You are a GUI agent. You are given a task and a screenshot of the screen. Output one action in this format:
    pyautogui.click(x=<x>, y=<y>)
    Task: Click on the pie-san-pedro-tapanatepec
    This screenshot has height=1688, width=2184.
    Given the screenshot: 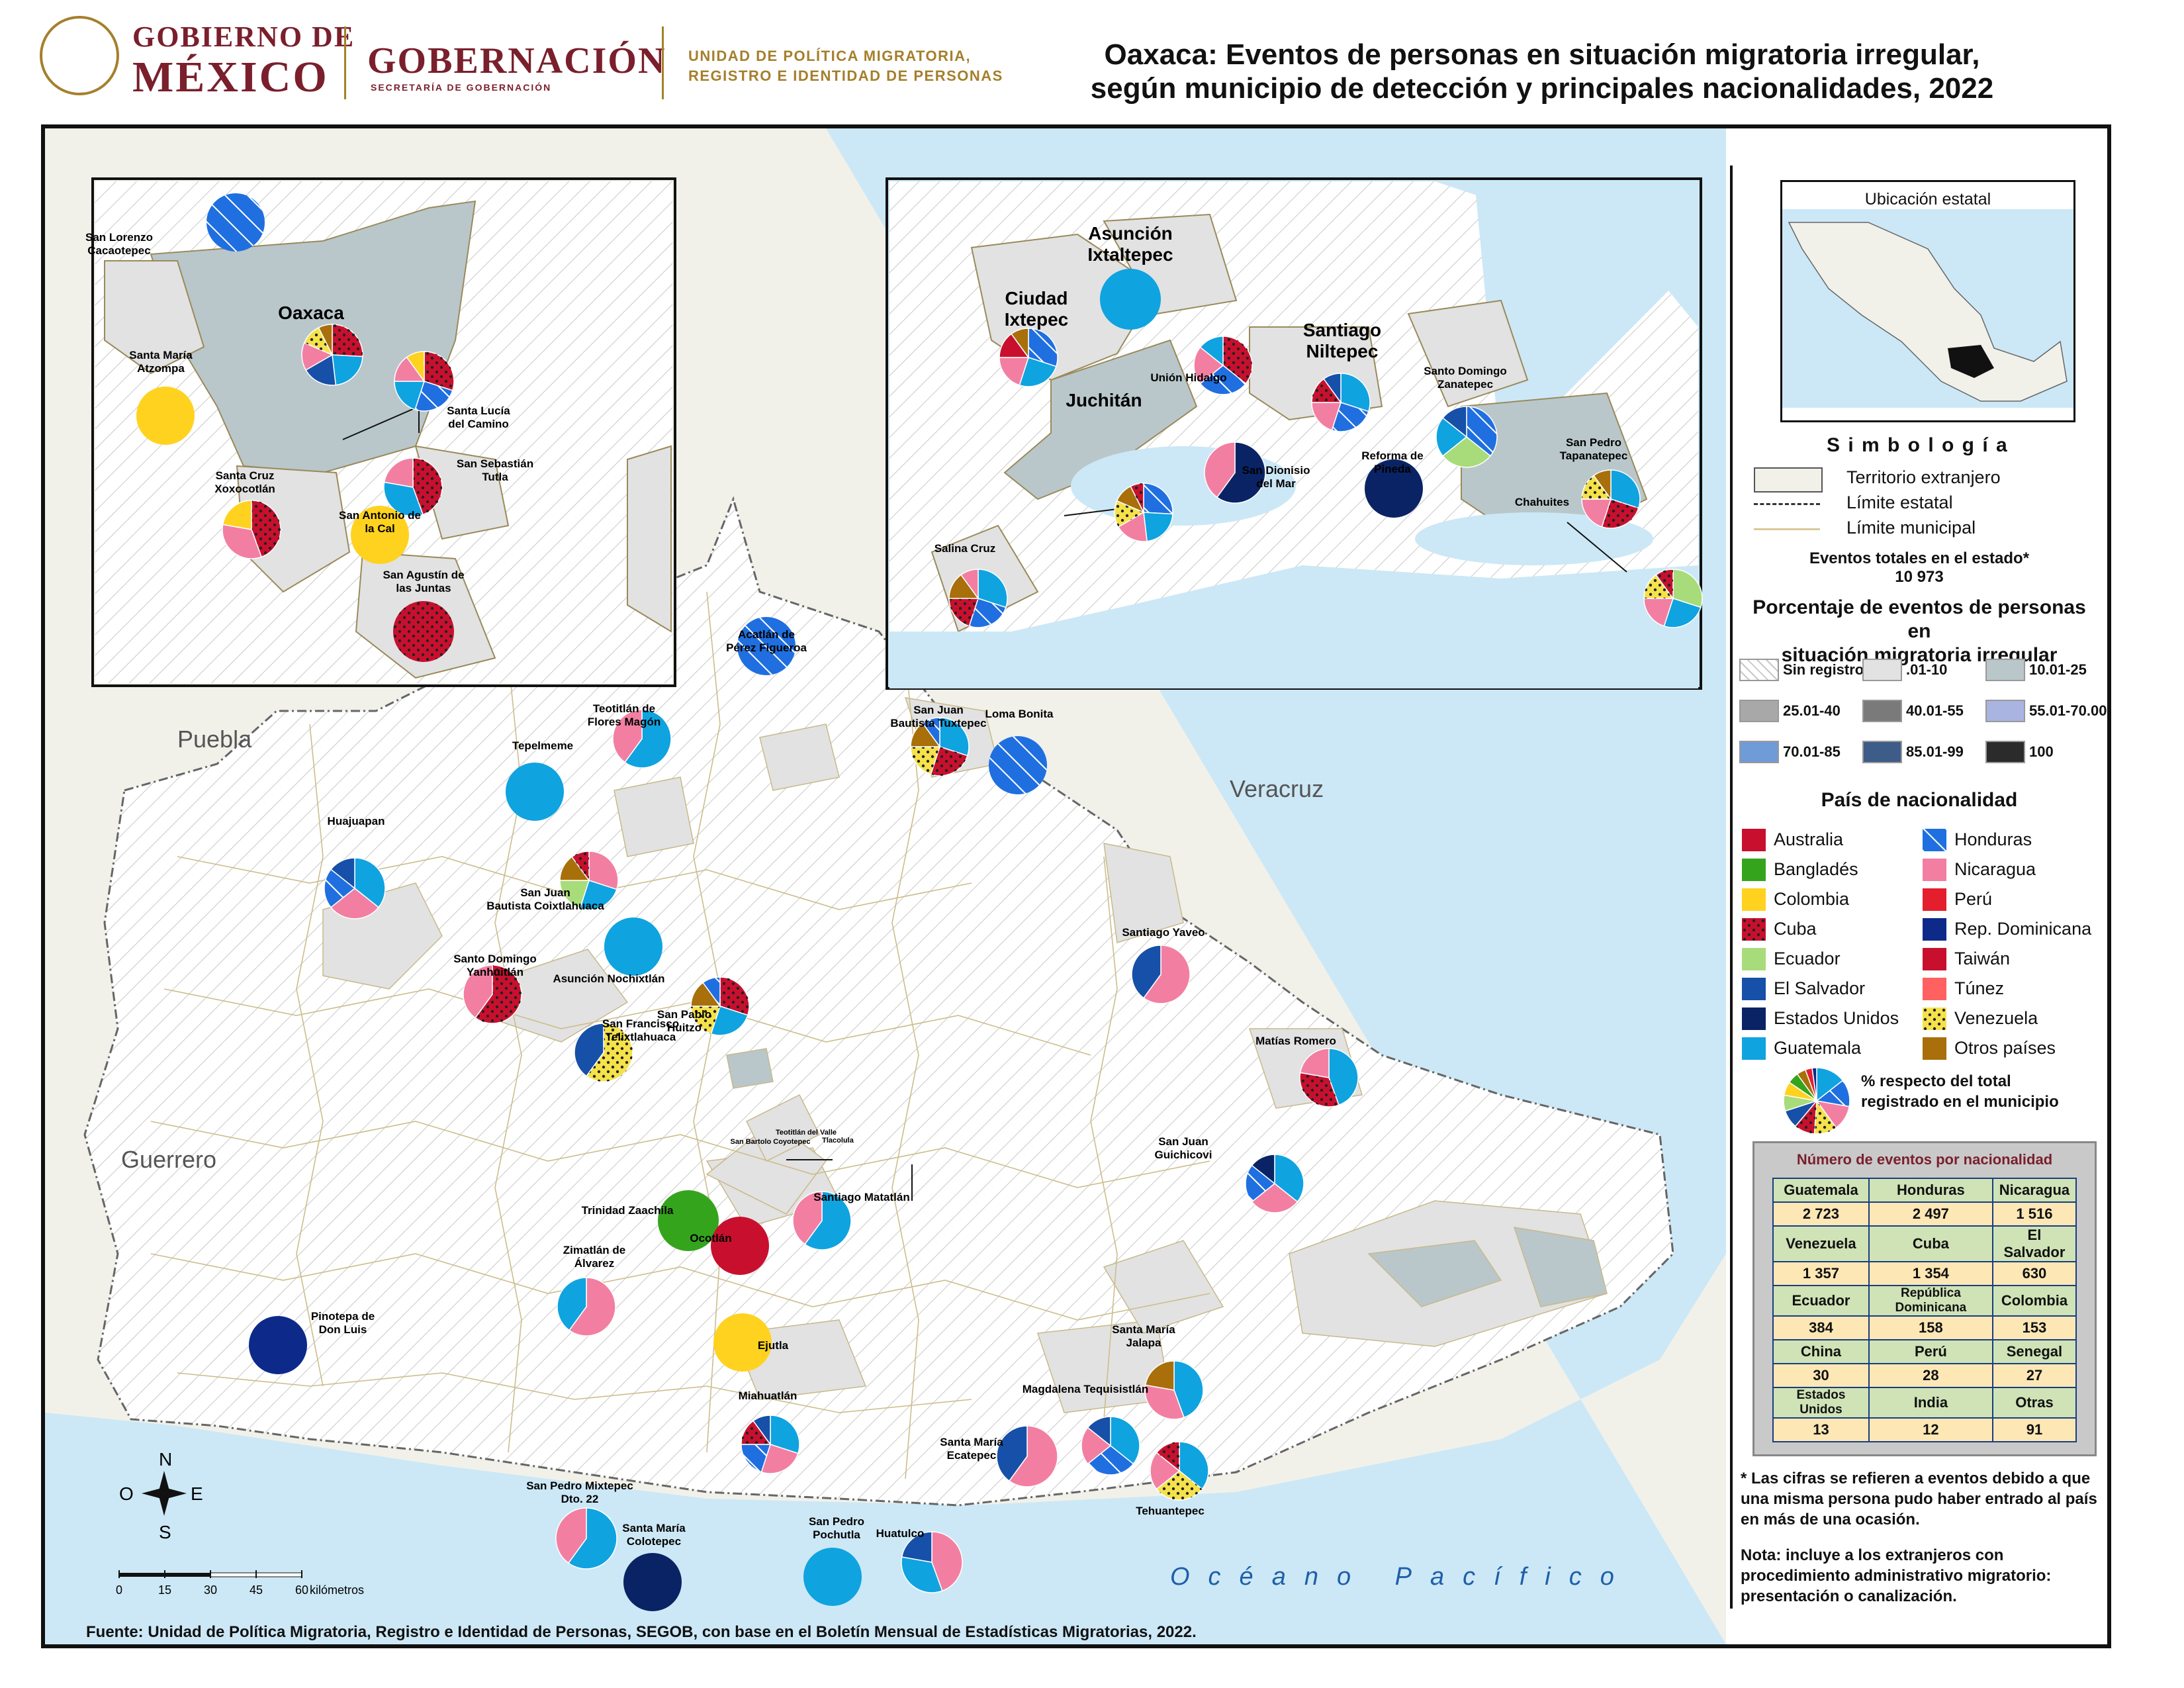 What is the action you would take?
    pyautogui.click(x=1611, y=499)
    